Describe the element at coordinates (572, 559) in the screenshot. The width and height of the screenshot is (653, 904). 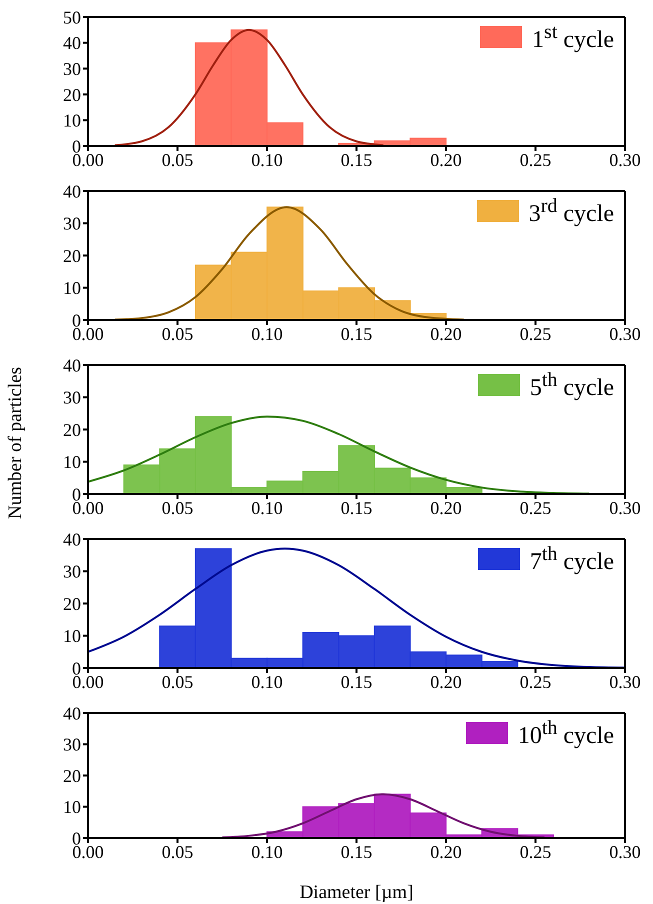
I see `legend-label: 7$^{th}$ cycle` at that location.